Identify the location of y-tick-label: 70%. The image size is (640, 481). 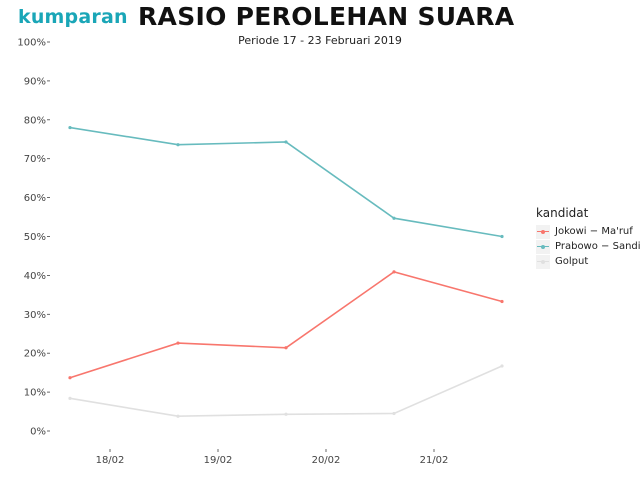
(35, 159).